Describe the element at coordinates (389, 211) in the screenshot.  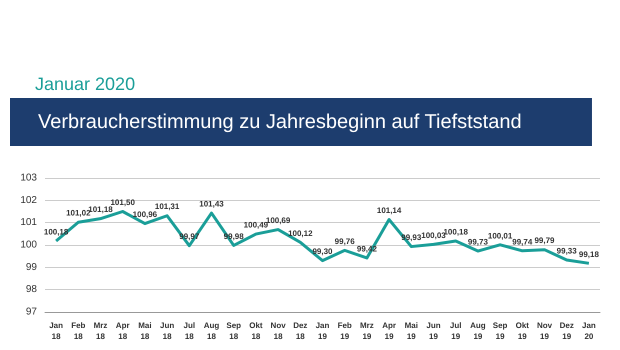
I see `data-label: 101,14` at that location.